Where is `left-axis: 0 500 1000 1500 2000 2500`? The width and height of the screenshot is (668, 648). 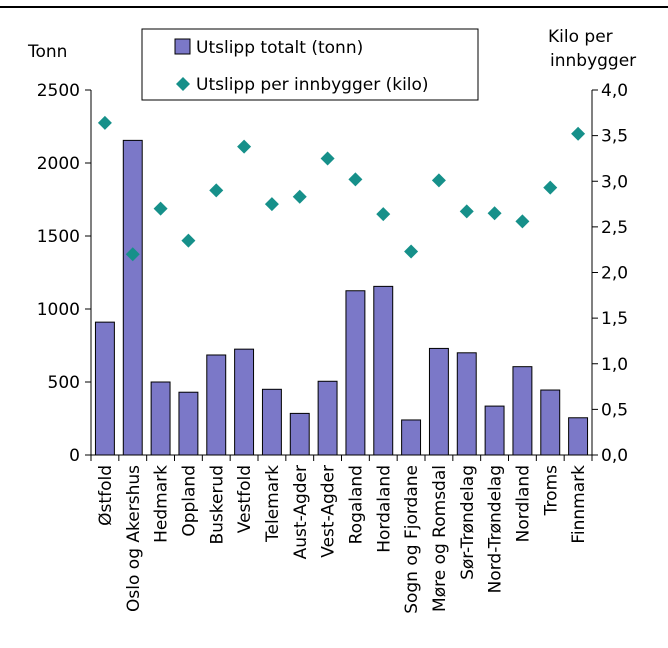
left-axis: 0 500 1000 1500 2000 2500 is located at coordinates (64, 273).